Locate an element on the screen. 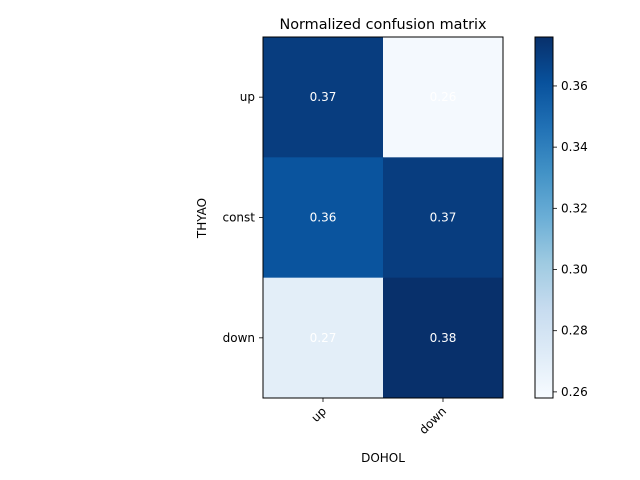 This screenshot has width=640, height=480. colorbar-tick-label: 0.32 is located at coordinates (574, 208).